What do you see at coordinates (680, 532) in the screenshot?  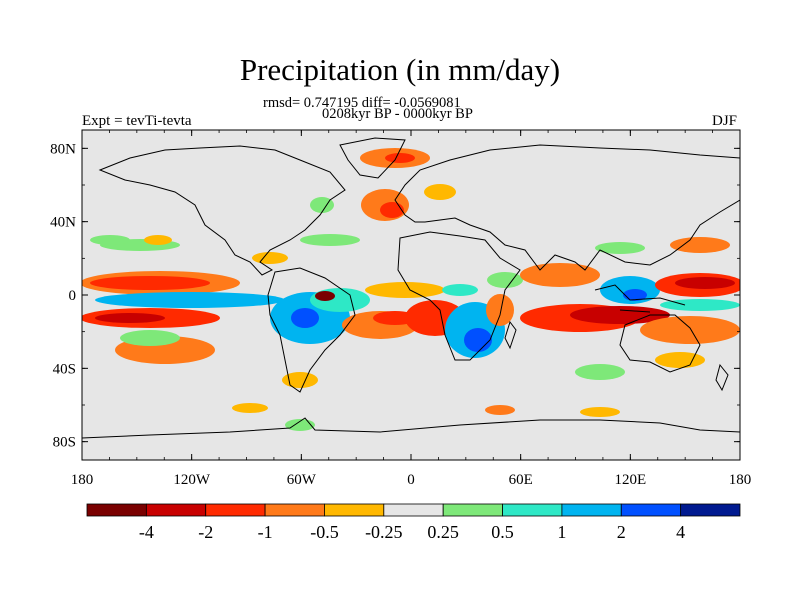 I see `colorbar-label: 4` at bounding box center [680, 532].